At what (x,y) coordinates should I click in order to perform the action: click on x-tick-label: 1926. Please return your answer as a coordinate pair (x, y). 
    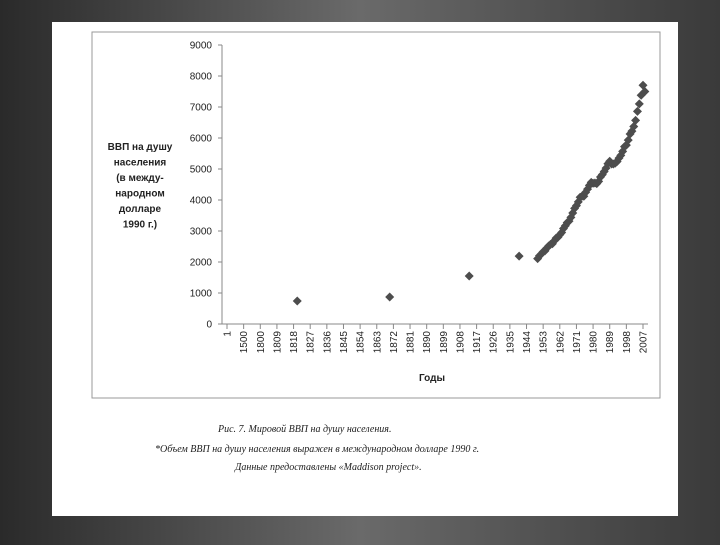
    Looking at the image, I should click on (494, 342).